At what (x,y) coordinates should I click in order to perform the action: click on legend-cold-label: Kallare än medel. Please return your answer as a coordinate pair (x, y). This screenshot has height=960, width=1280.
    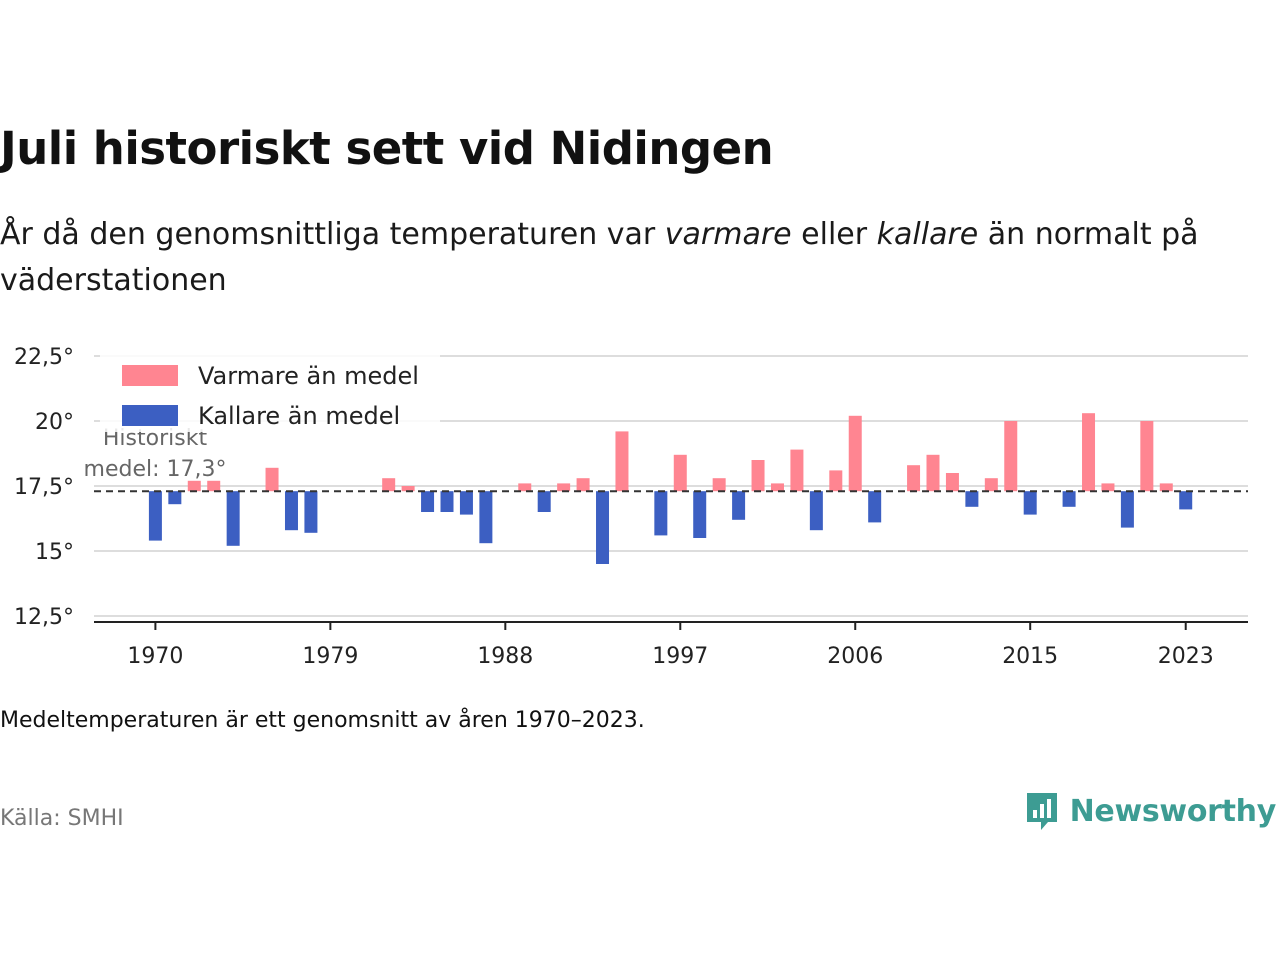
    Looking at the image, I should click on (299, 416).